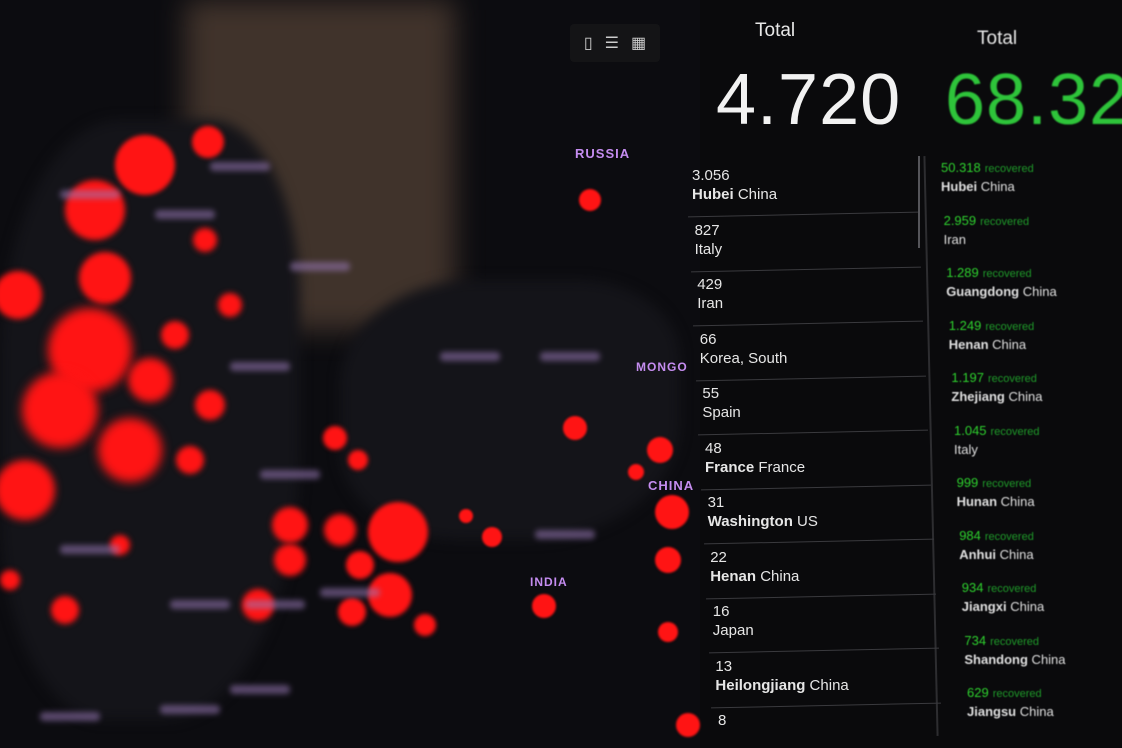  What do you see at coordinates (808, 301) in the screenshot?
I see `list-item: 429 Iran` at bounding box center [808, 301].